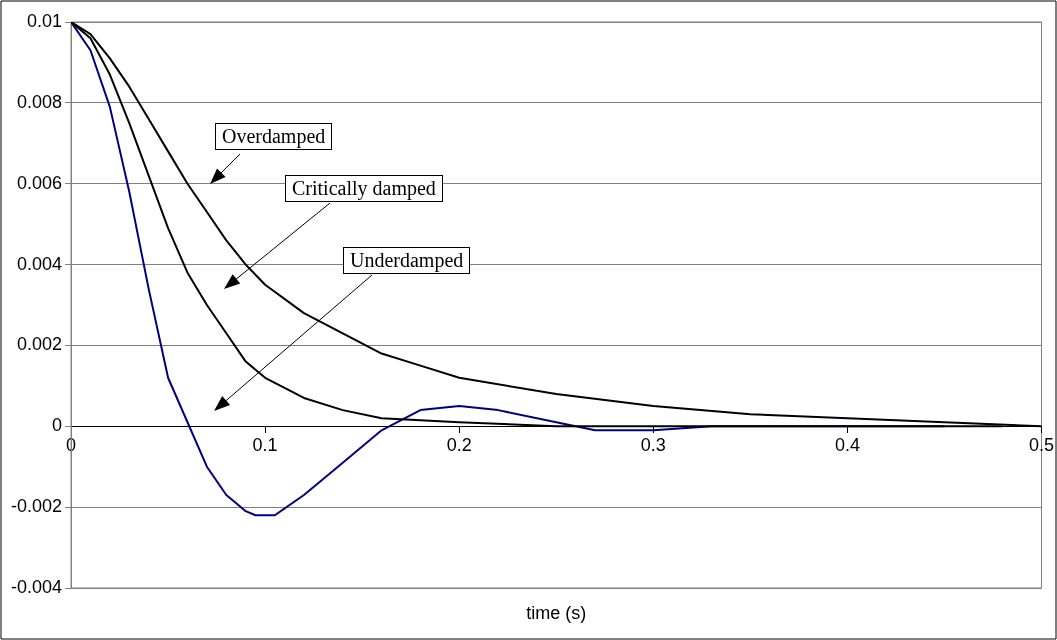 This screenshot has height=640, width=1057. I want to click on x-axis-title: time (s), so click(556, 612).